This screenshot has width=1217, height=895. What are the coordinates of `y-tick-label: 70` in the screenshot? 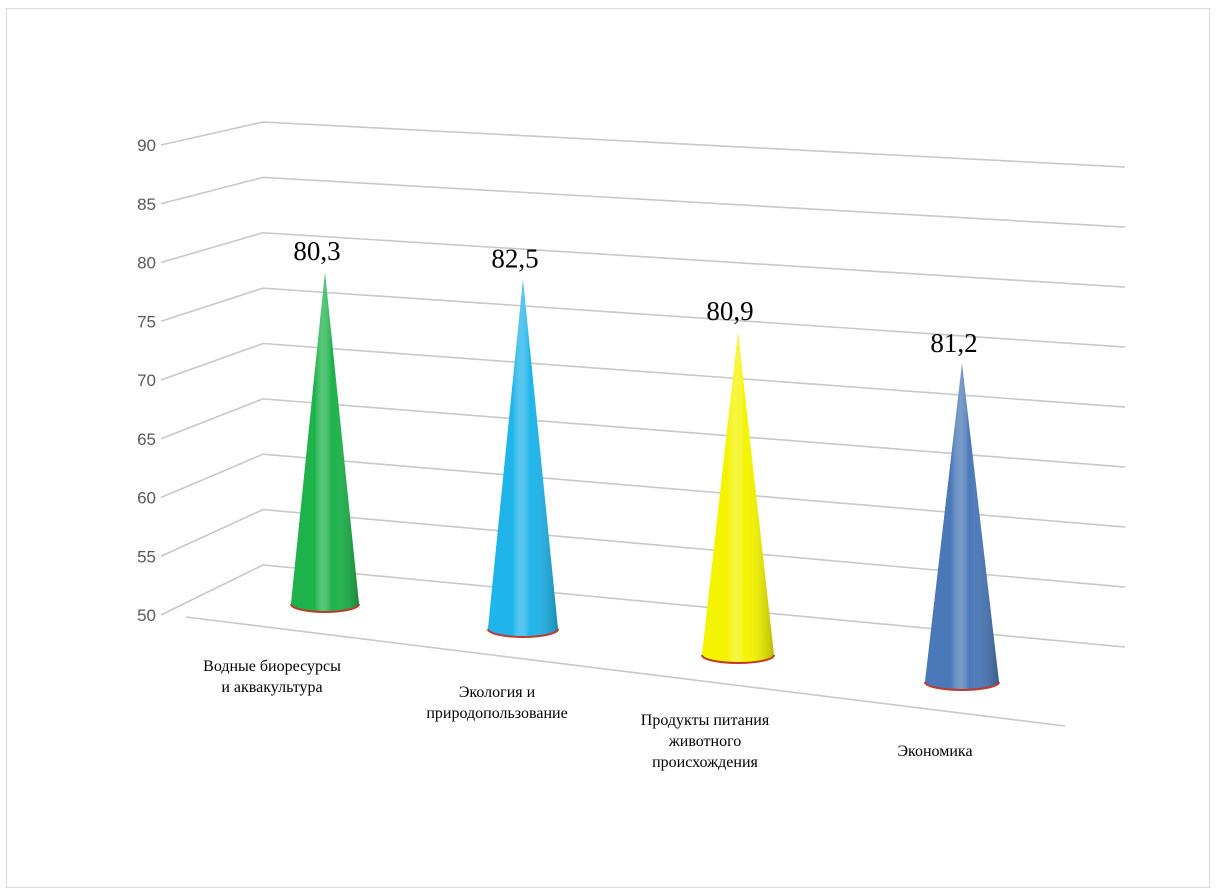 It's located at (146, 380).